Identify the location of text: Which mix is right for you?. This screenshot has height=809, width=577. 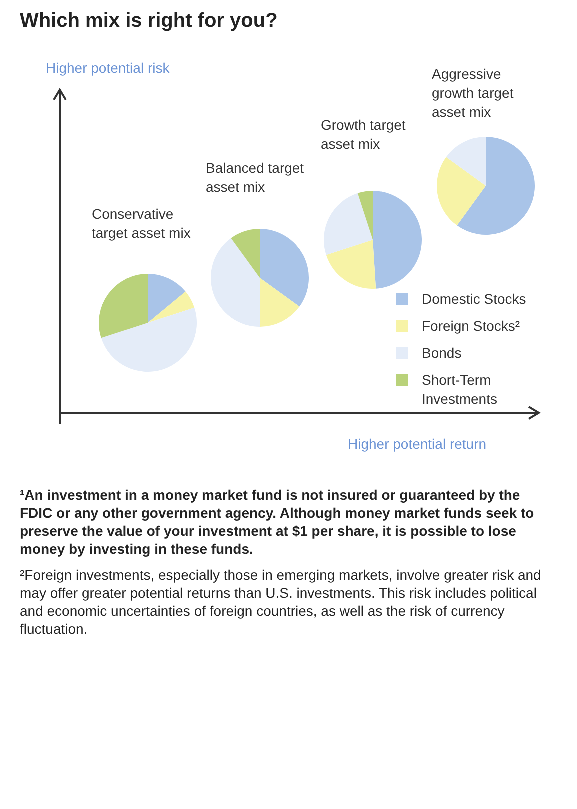
(149, 21).